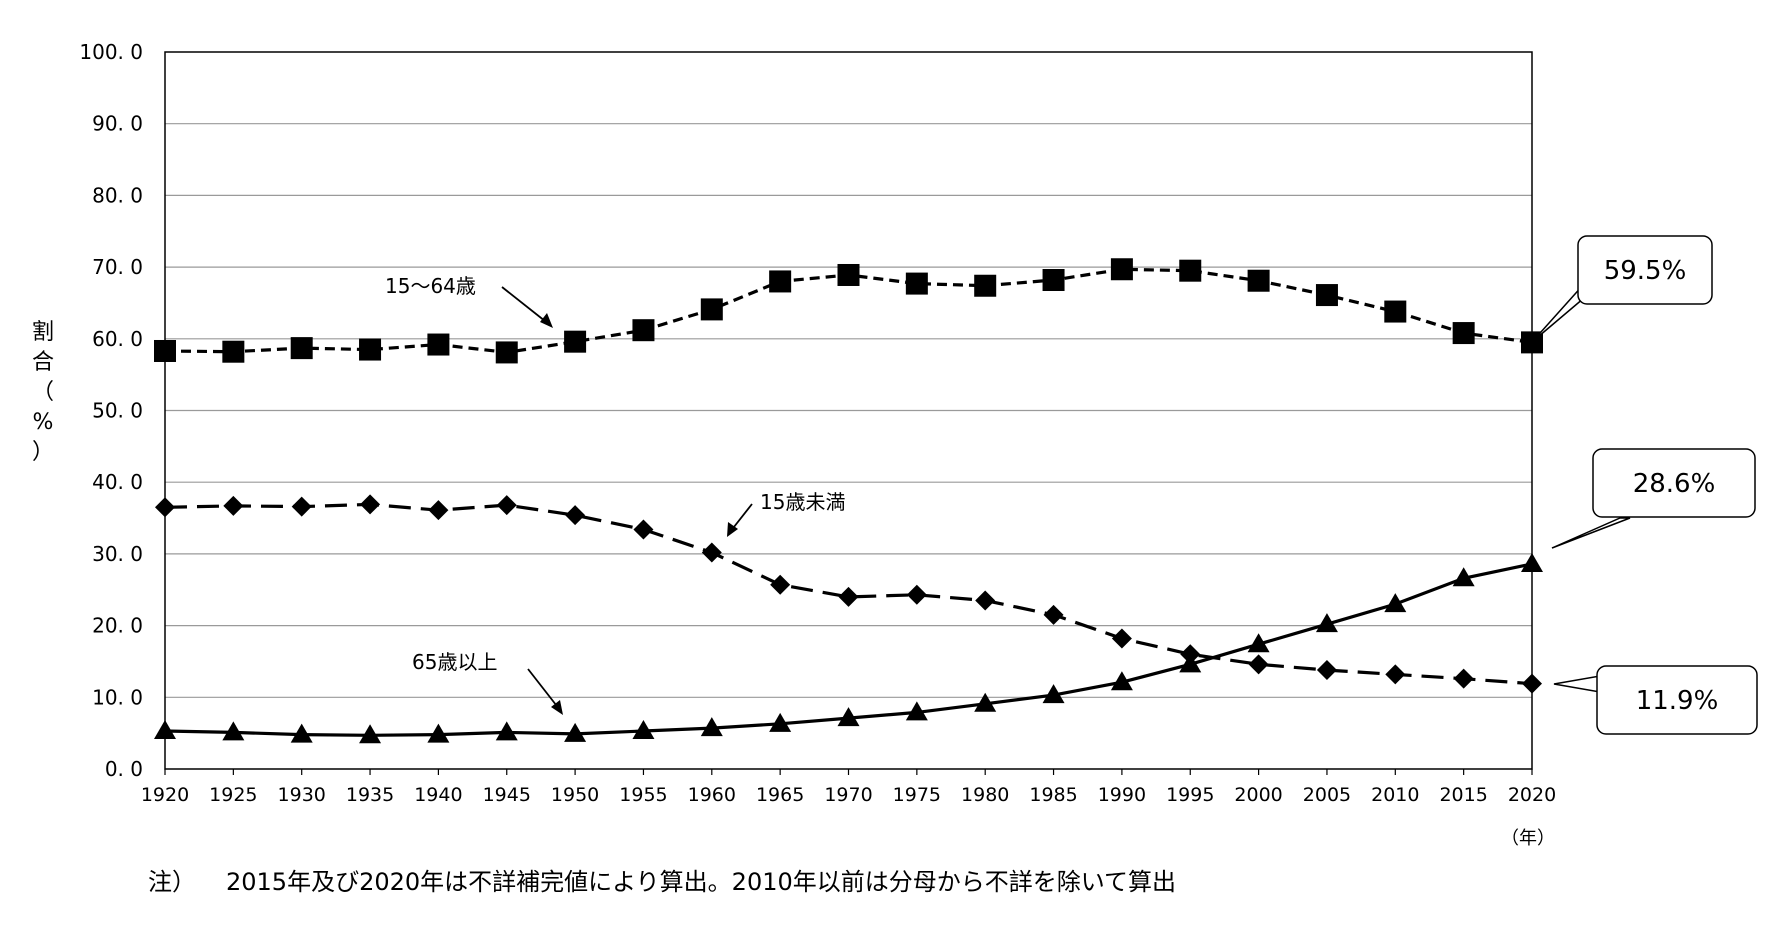  I want to click on x-tick-label: 1955, so click(643, 795).